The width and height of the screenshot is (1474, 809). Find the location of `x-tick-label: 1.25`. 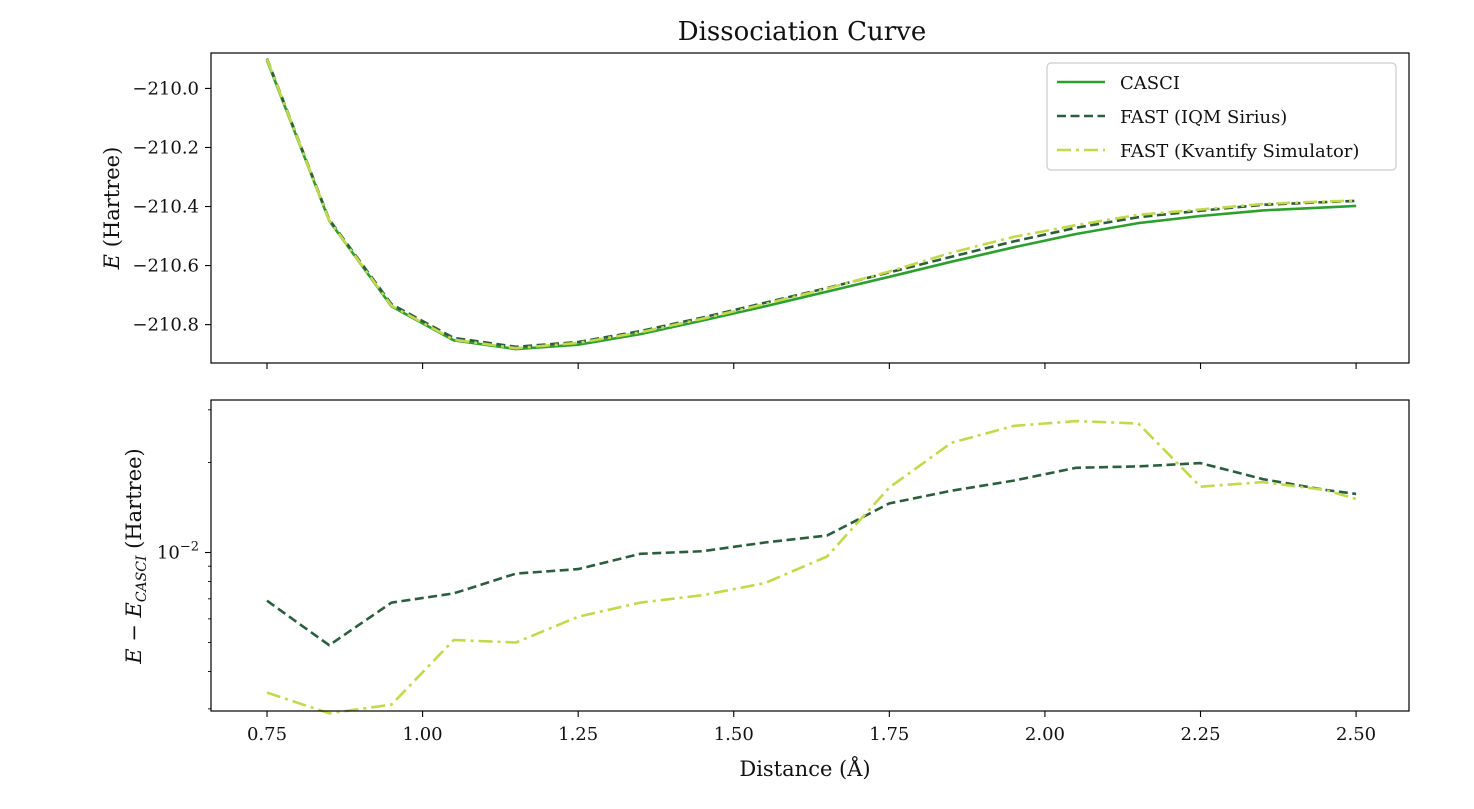

x-tick-label: 1.25 is located at coordinates (578, 734).